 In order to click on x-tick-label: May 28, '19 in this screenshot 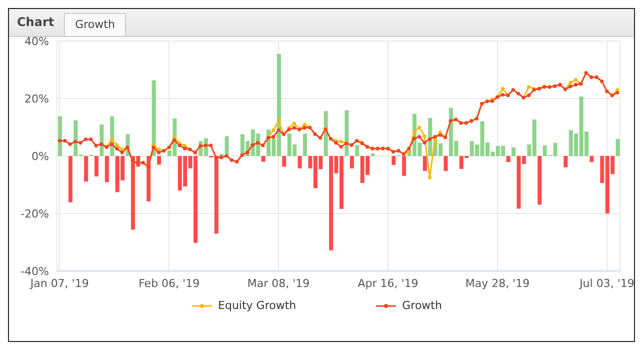, I will do `click(497, 283)`.